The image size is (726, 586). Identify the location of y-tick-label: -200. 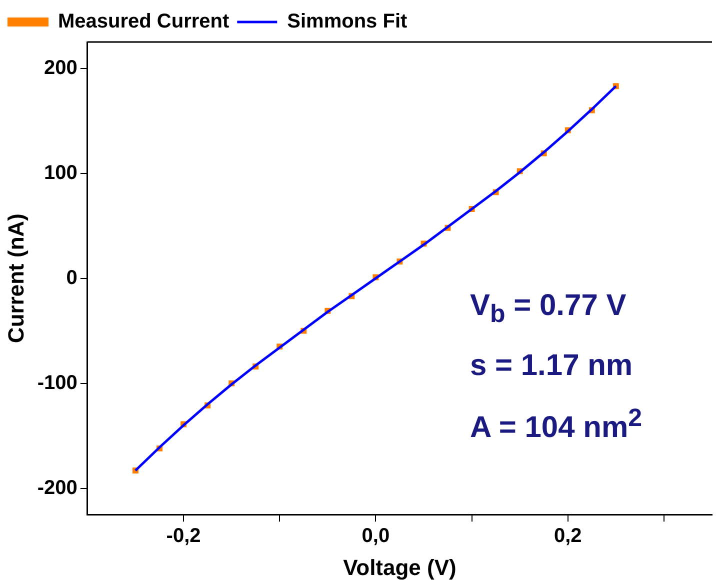
(57, 487).